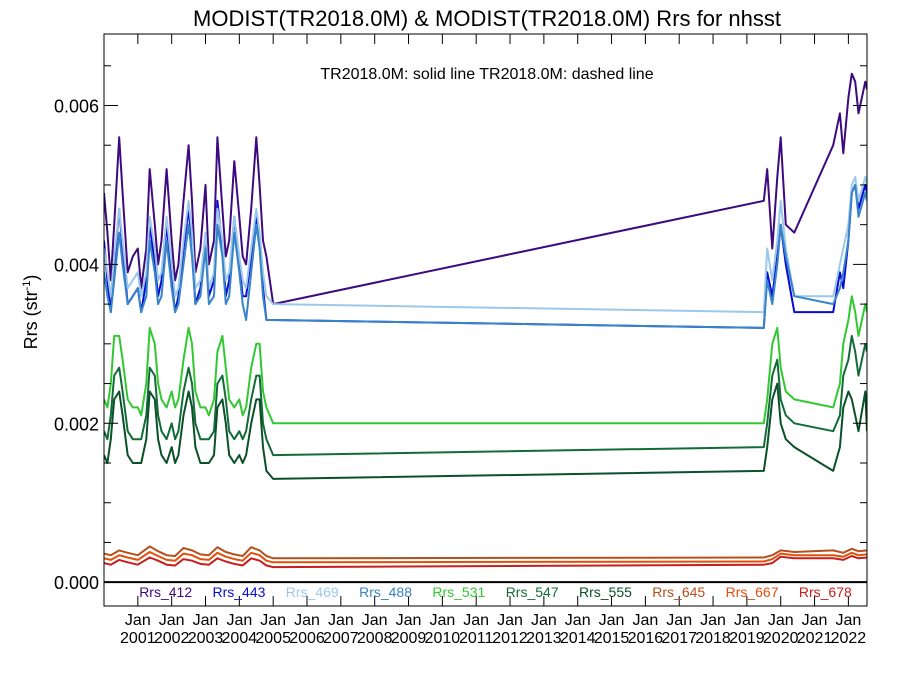  I want to click on y-tick-label: 0.004, so click(76, 265).